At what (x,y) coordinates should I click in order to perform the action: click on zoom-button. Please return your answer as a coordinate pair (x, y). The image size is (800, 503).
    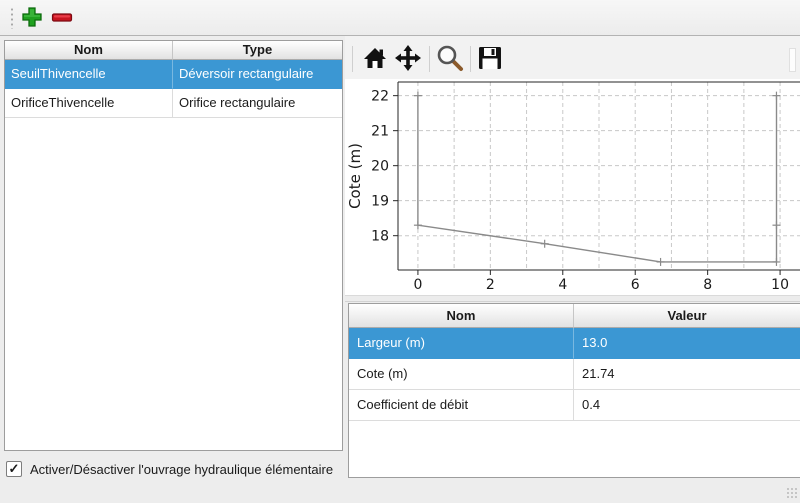
    Looking at the image, I should click on (450, 59).